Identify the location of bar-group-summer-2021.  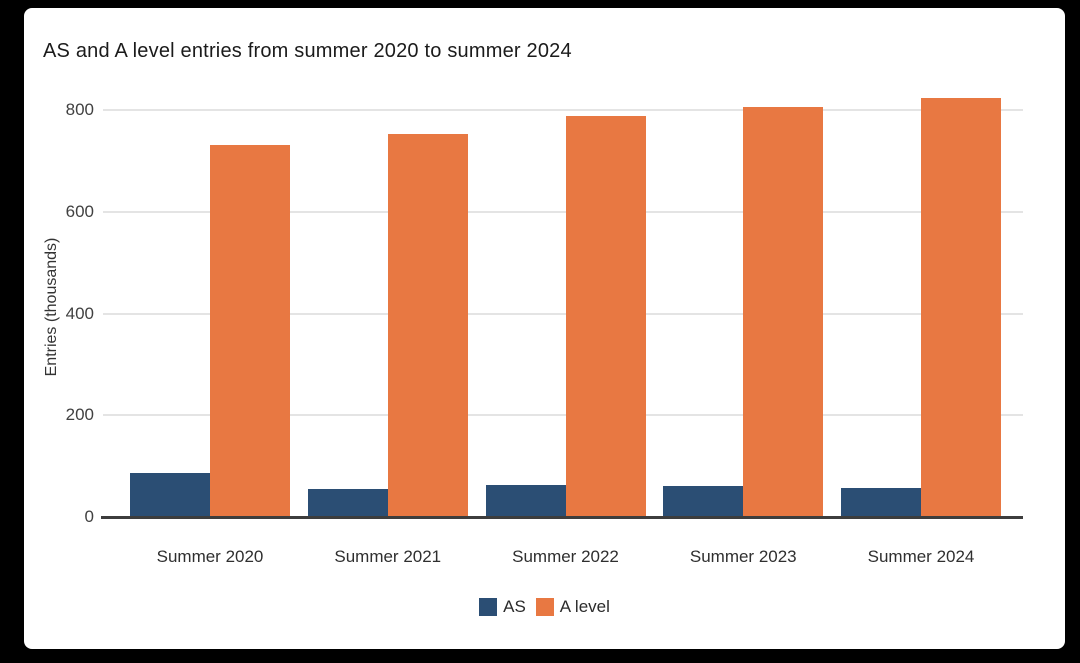
(387, 325).